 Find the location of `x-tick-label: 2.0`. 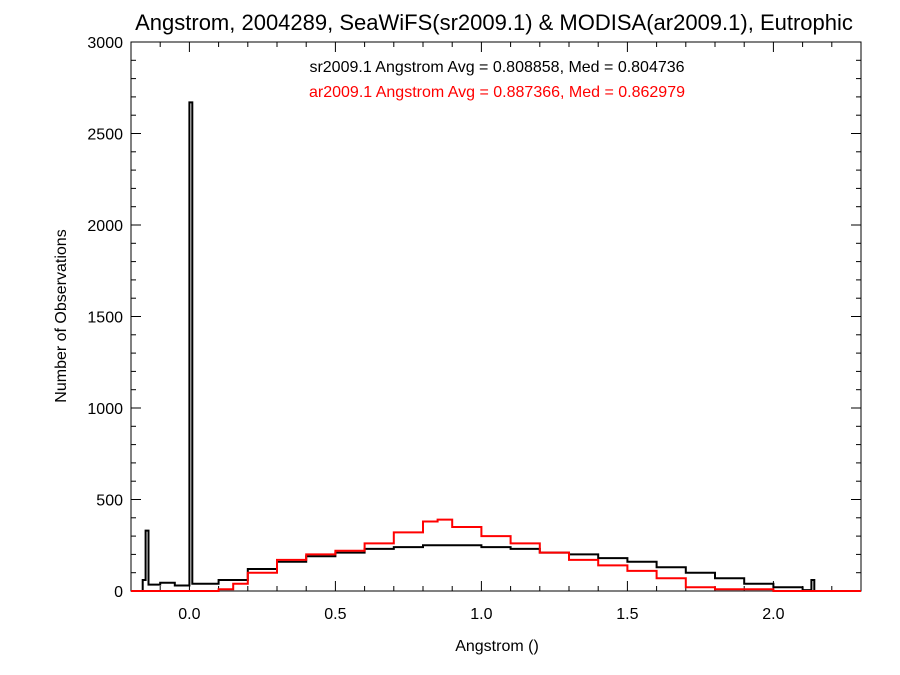

x-tick-label: 2.0 is located at coordinates (773, 614).